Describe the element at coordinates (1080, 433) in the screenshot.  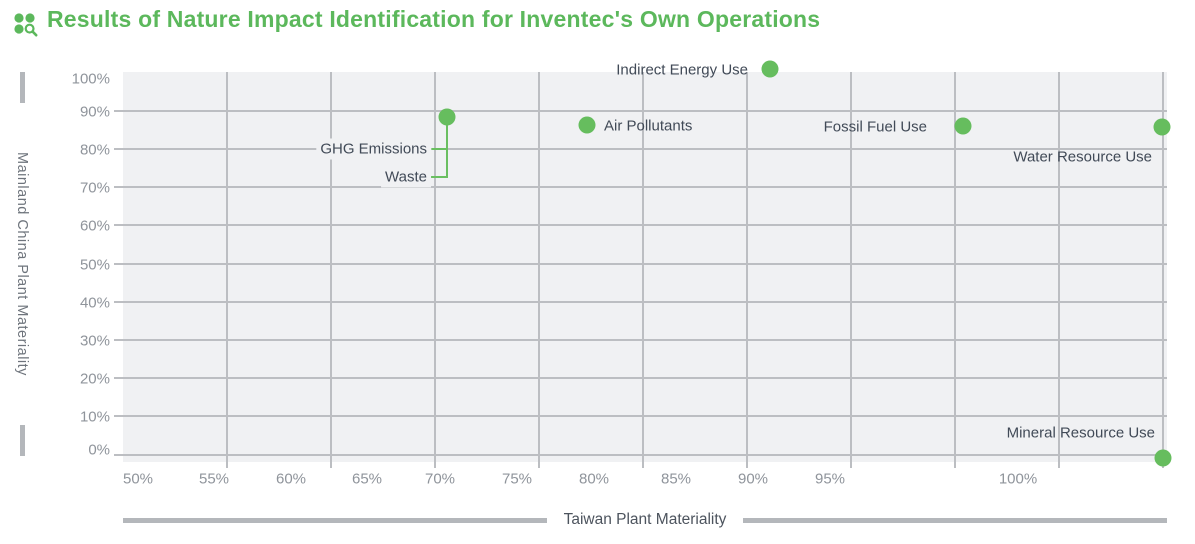
I see `data-point-label: Mineral Resource Use` at that location.